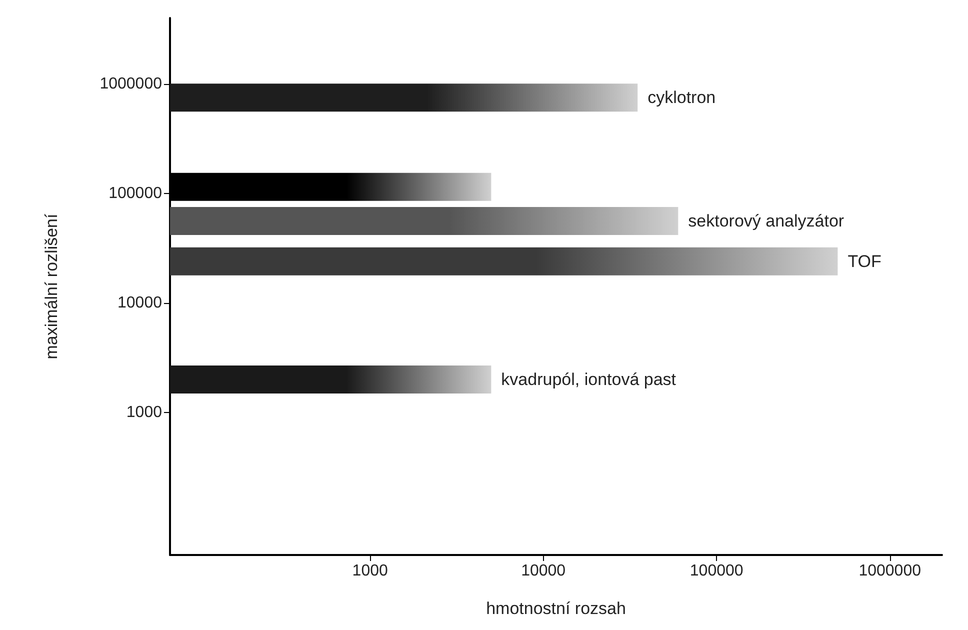 The height and width of the screenshot is (630, 968). What do you see at coordinates (865, 261) in the screenshot?
I see `series-label: TOF` at bounding box center [865, 261].